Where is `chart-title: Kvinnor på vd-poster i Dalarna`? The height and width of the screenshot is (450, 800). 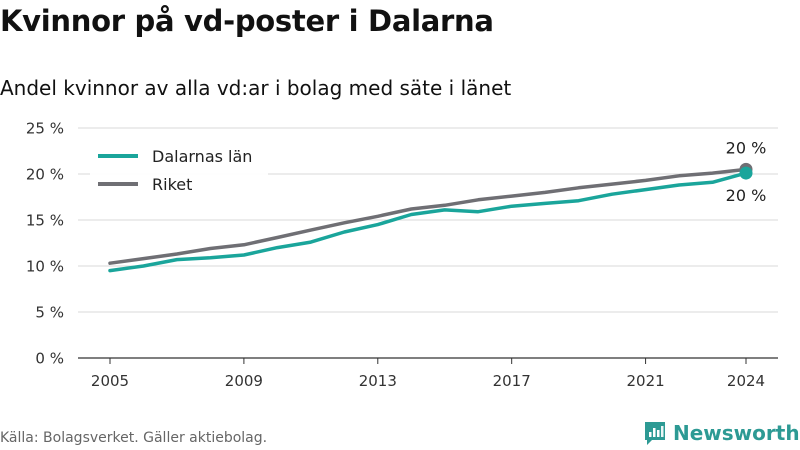 chart-title: Kvinnor på vd-poster i Dalarna is located at coordinates (247, 21).